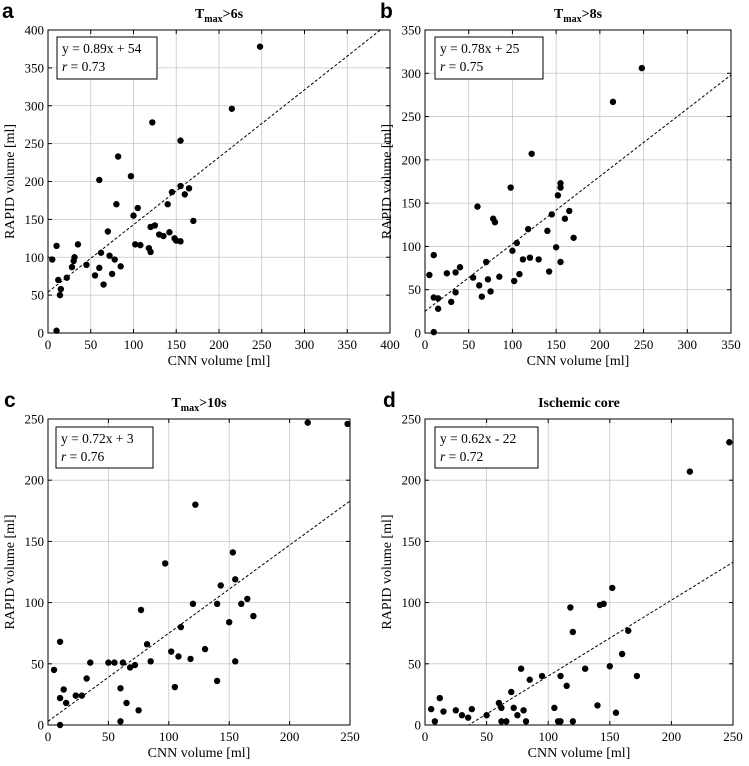 The height and width of the screenshot is (766, 749). I want to click on correlation-value: = 0.72, so click(464, 456).